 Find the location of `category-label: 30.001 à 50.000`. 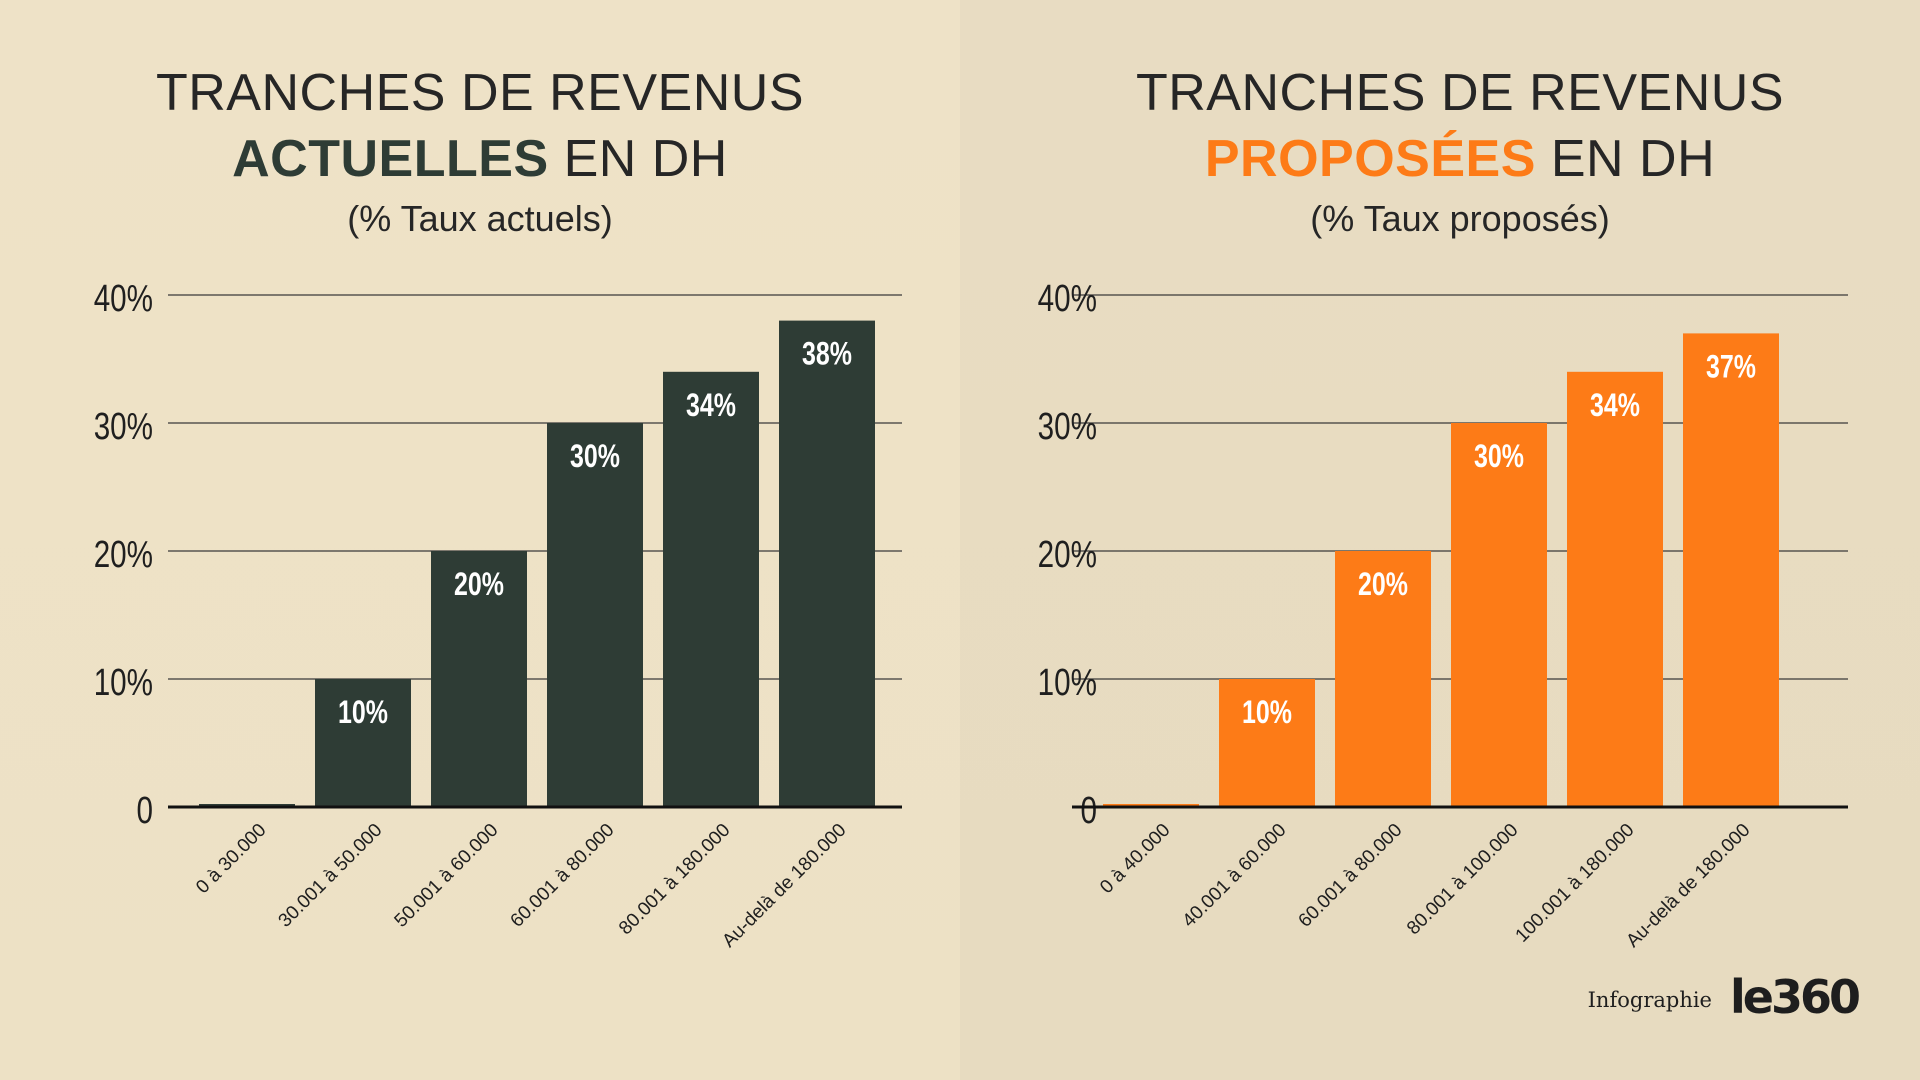

category-label: 30.001 à 50.000 is located at coordinates (331, 876).